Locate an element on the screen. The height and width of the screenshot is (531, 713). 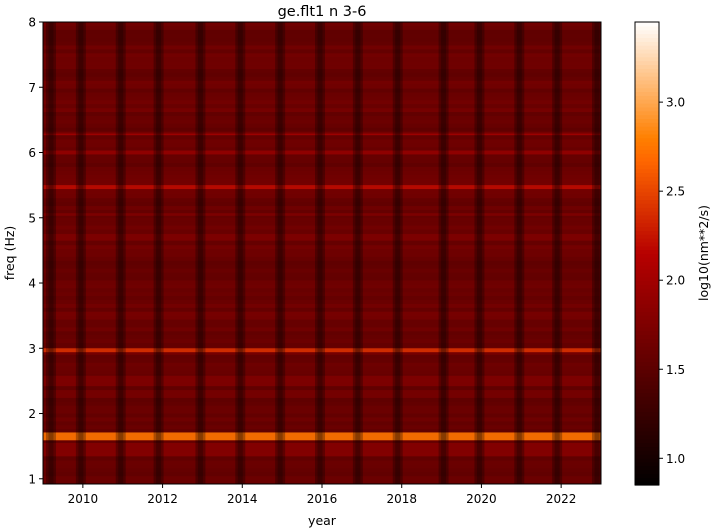
chart-title: ge.flt1 n 3-6 is located at coordinates (322, 12).